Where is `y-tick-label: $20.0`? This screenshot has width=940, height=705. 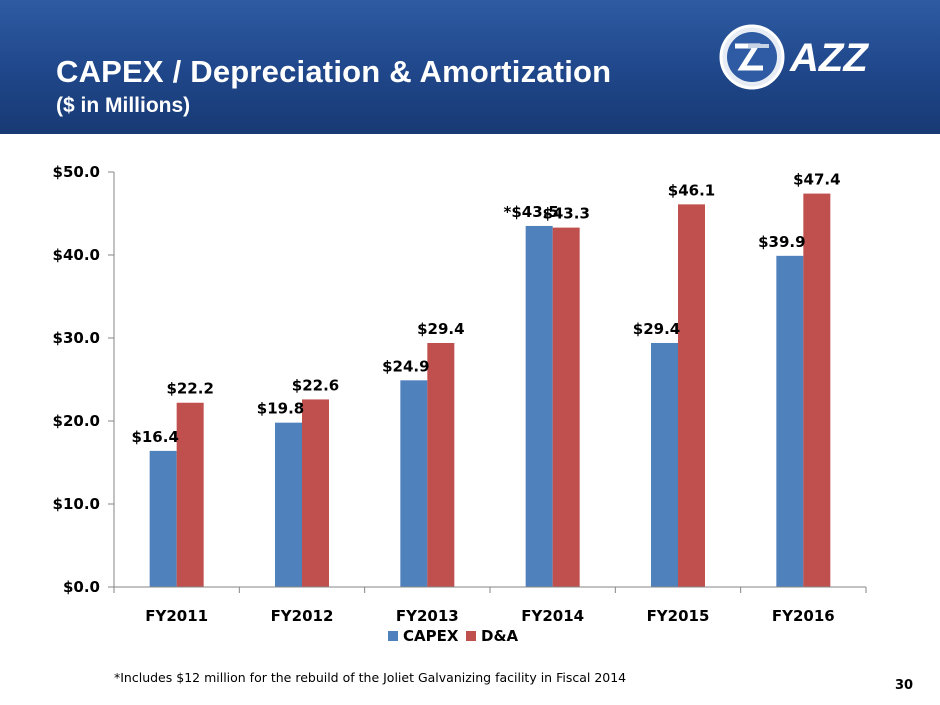
y-tick-label: $20.0 is located at coordinates (76, 421).